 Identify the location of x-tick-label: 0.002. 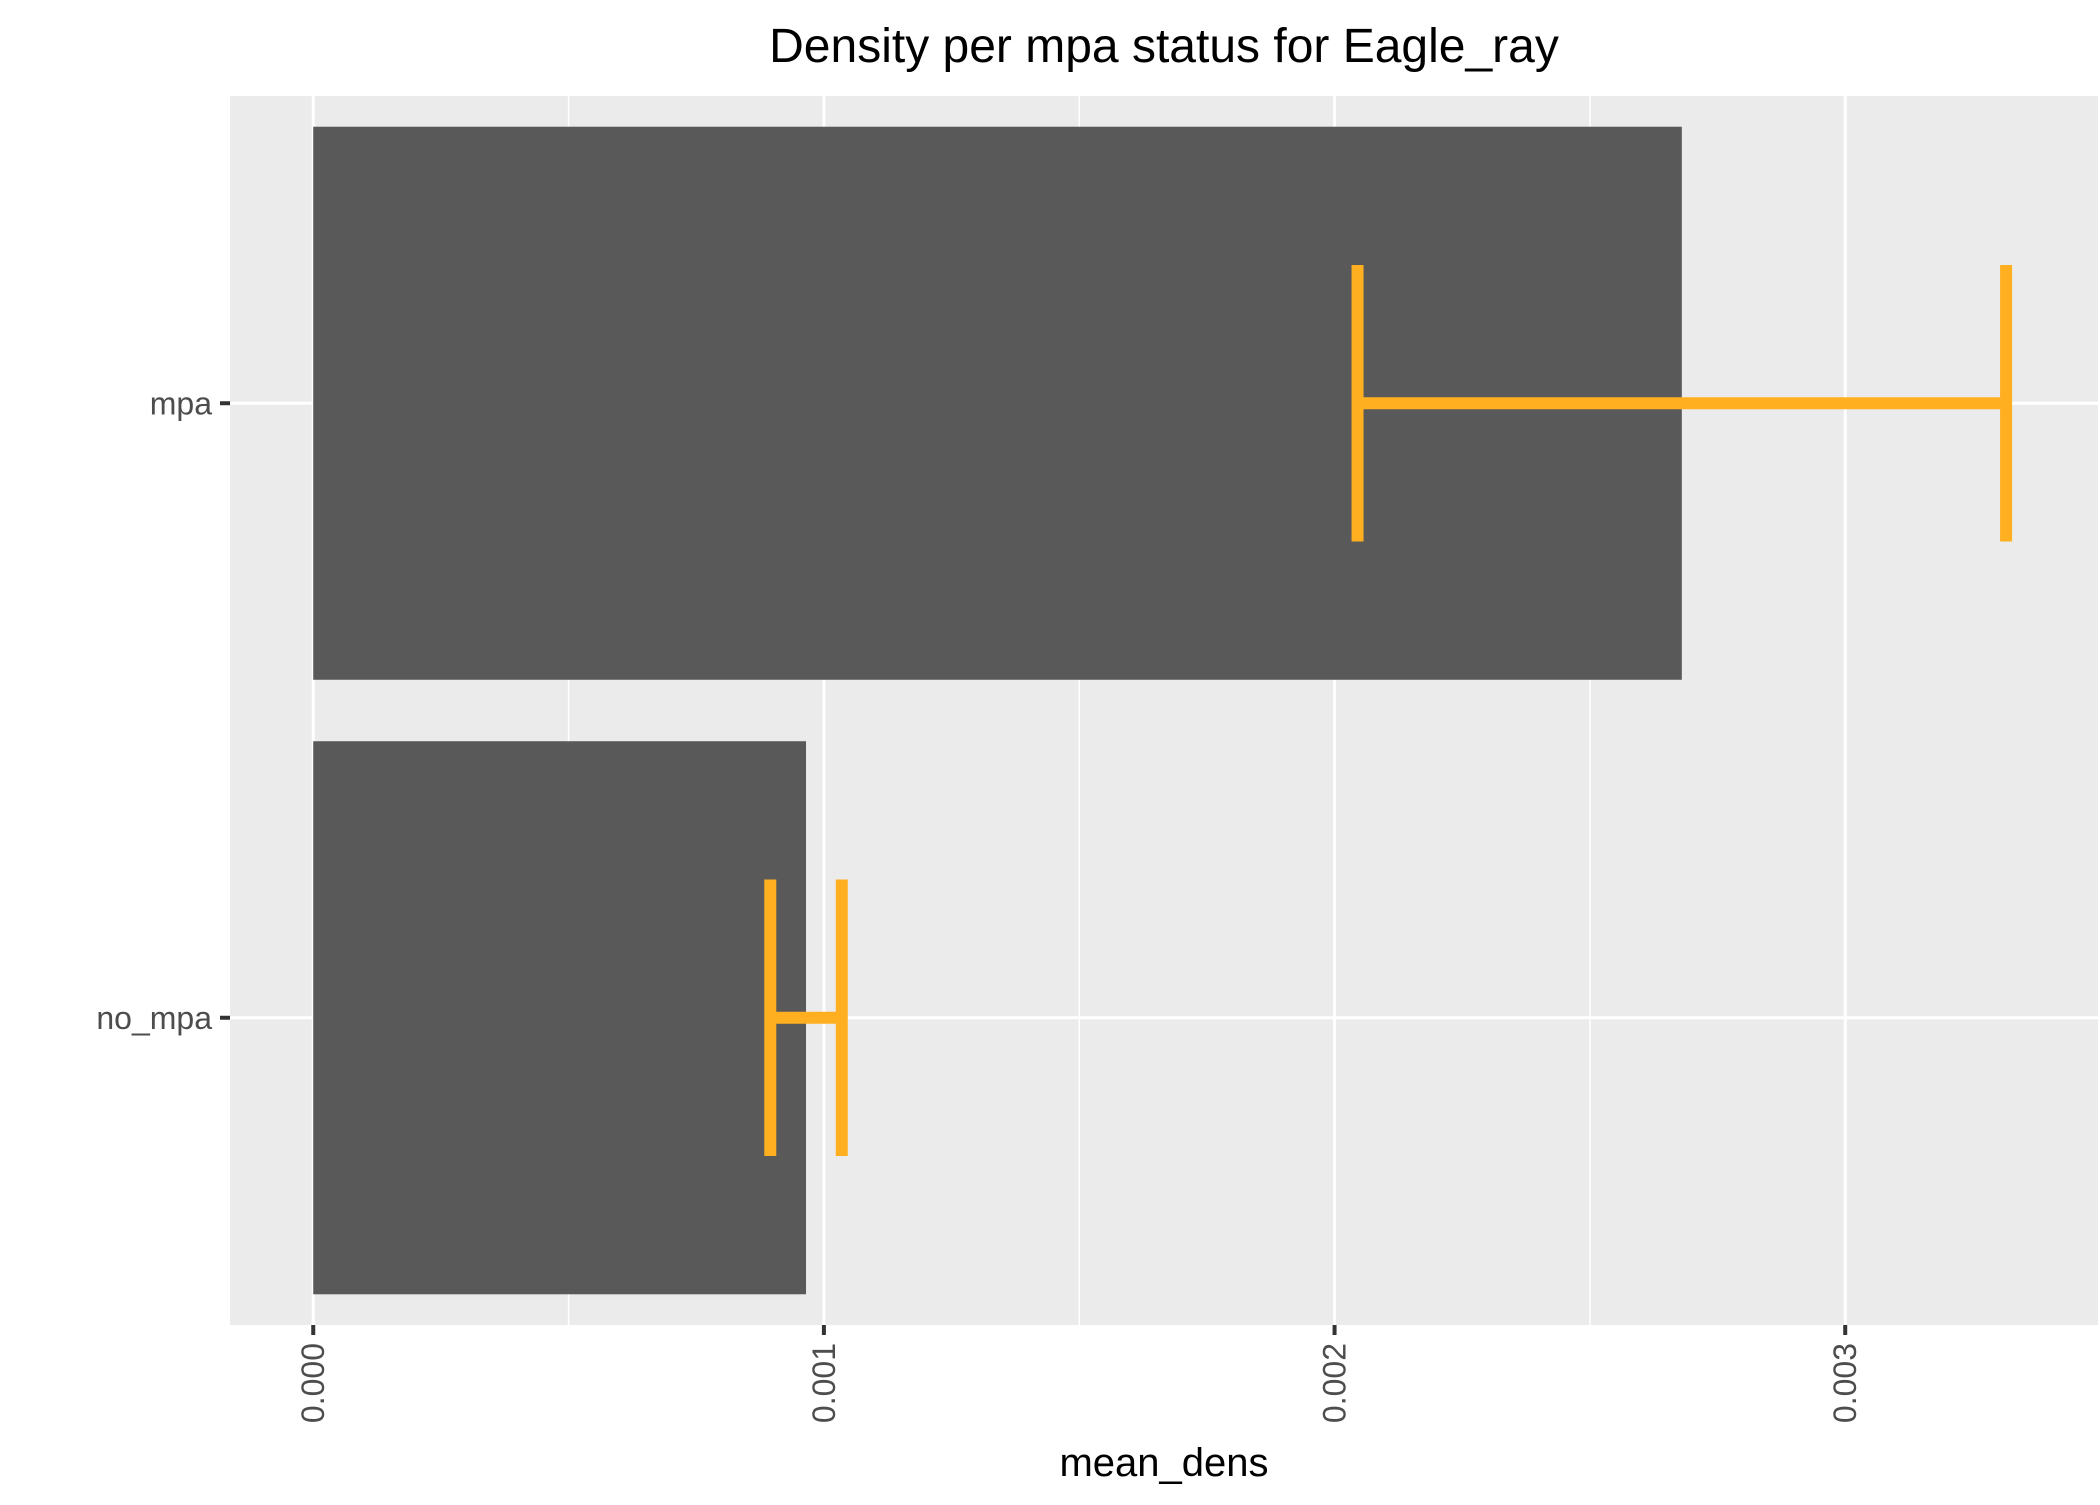
(1335, 1383).